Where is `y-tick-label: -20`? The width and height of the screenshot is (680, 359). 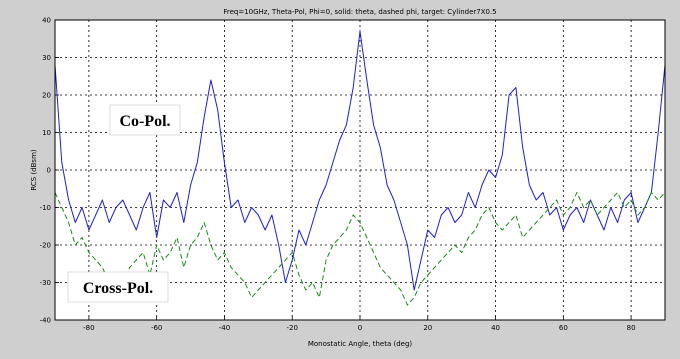
y-tick-label: -20 is located at coordinates (45, 246).